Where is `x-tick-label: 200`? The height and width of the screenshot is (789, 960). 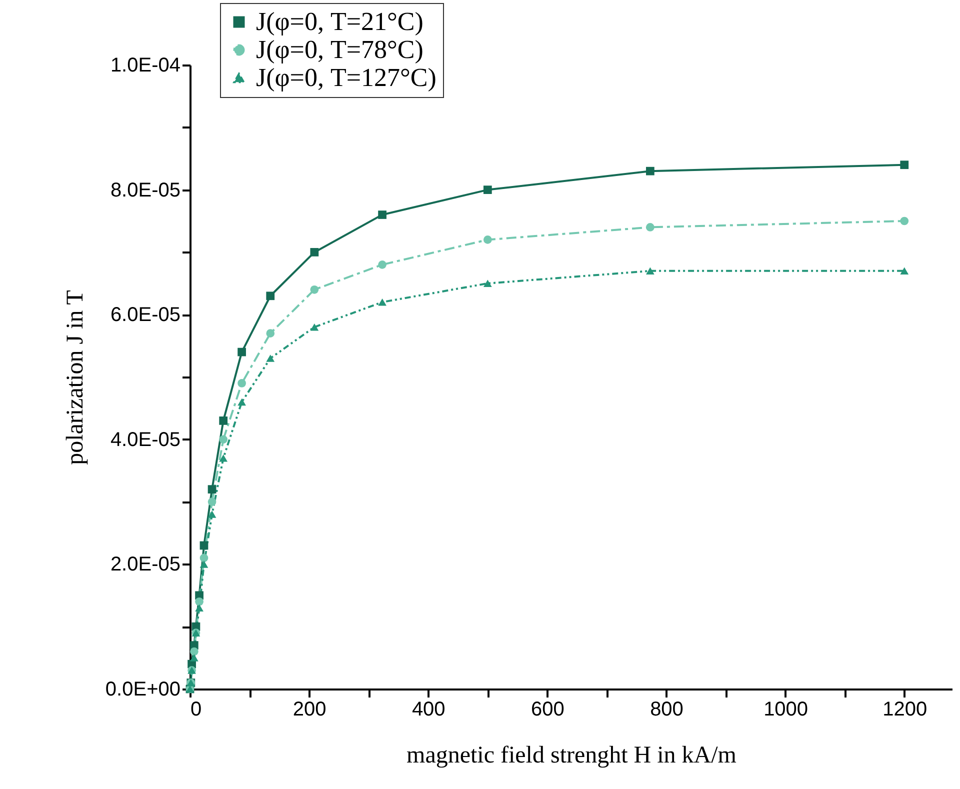
x-tick-label: 200 is located at coordinates (309, 709).